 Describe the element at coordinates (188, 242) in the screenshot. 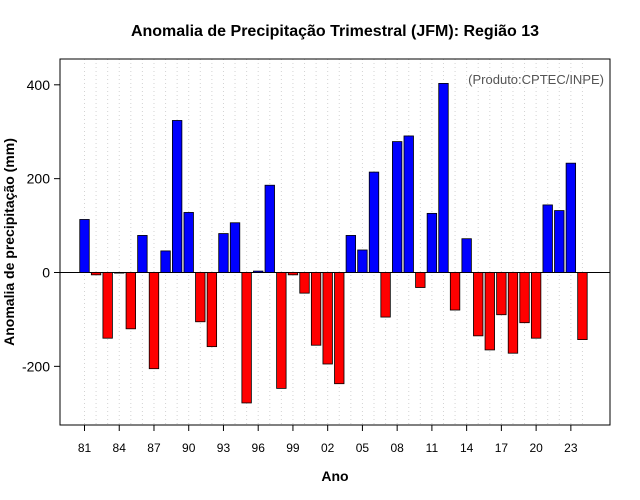

I see `bar-1990` at that location.